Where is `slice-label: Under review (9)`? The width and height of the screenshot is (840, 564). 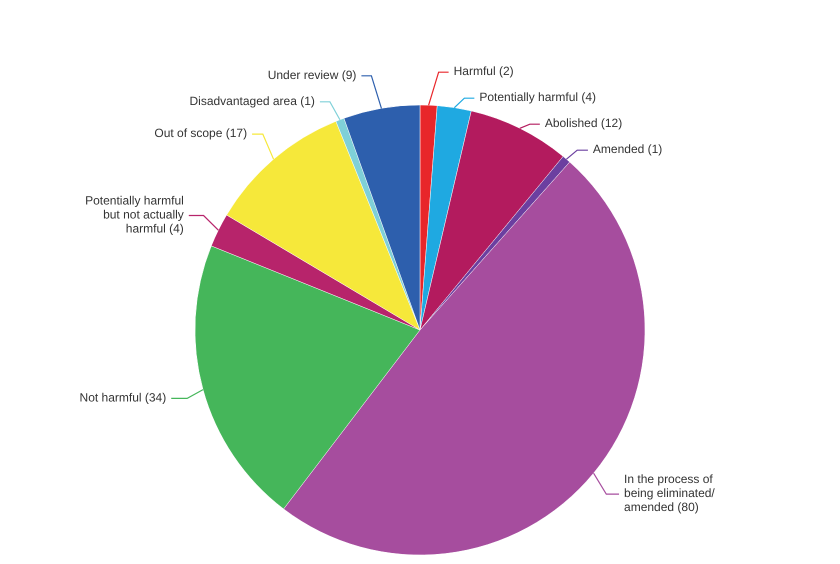
slice-label: Under review (9) is located at coordinates (312, 75).